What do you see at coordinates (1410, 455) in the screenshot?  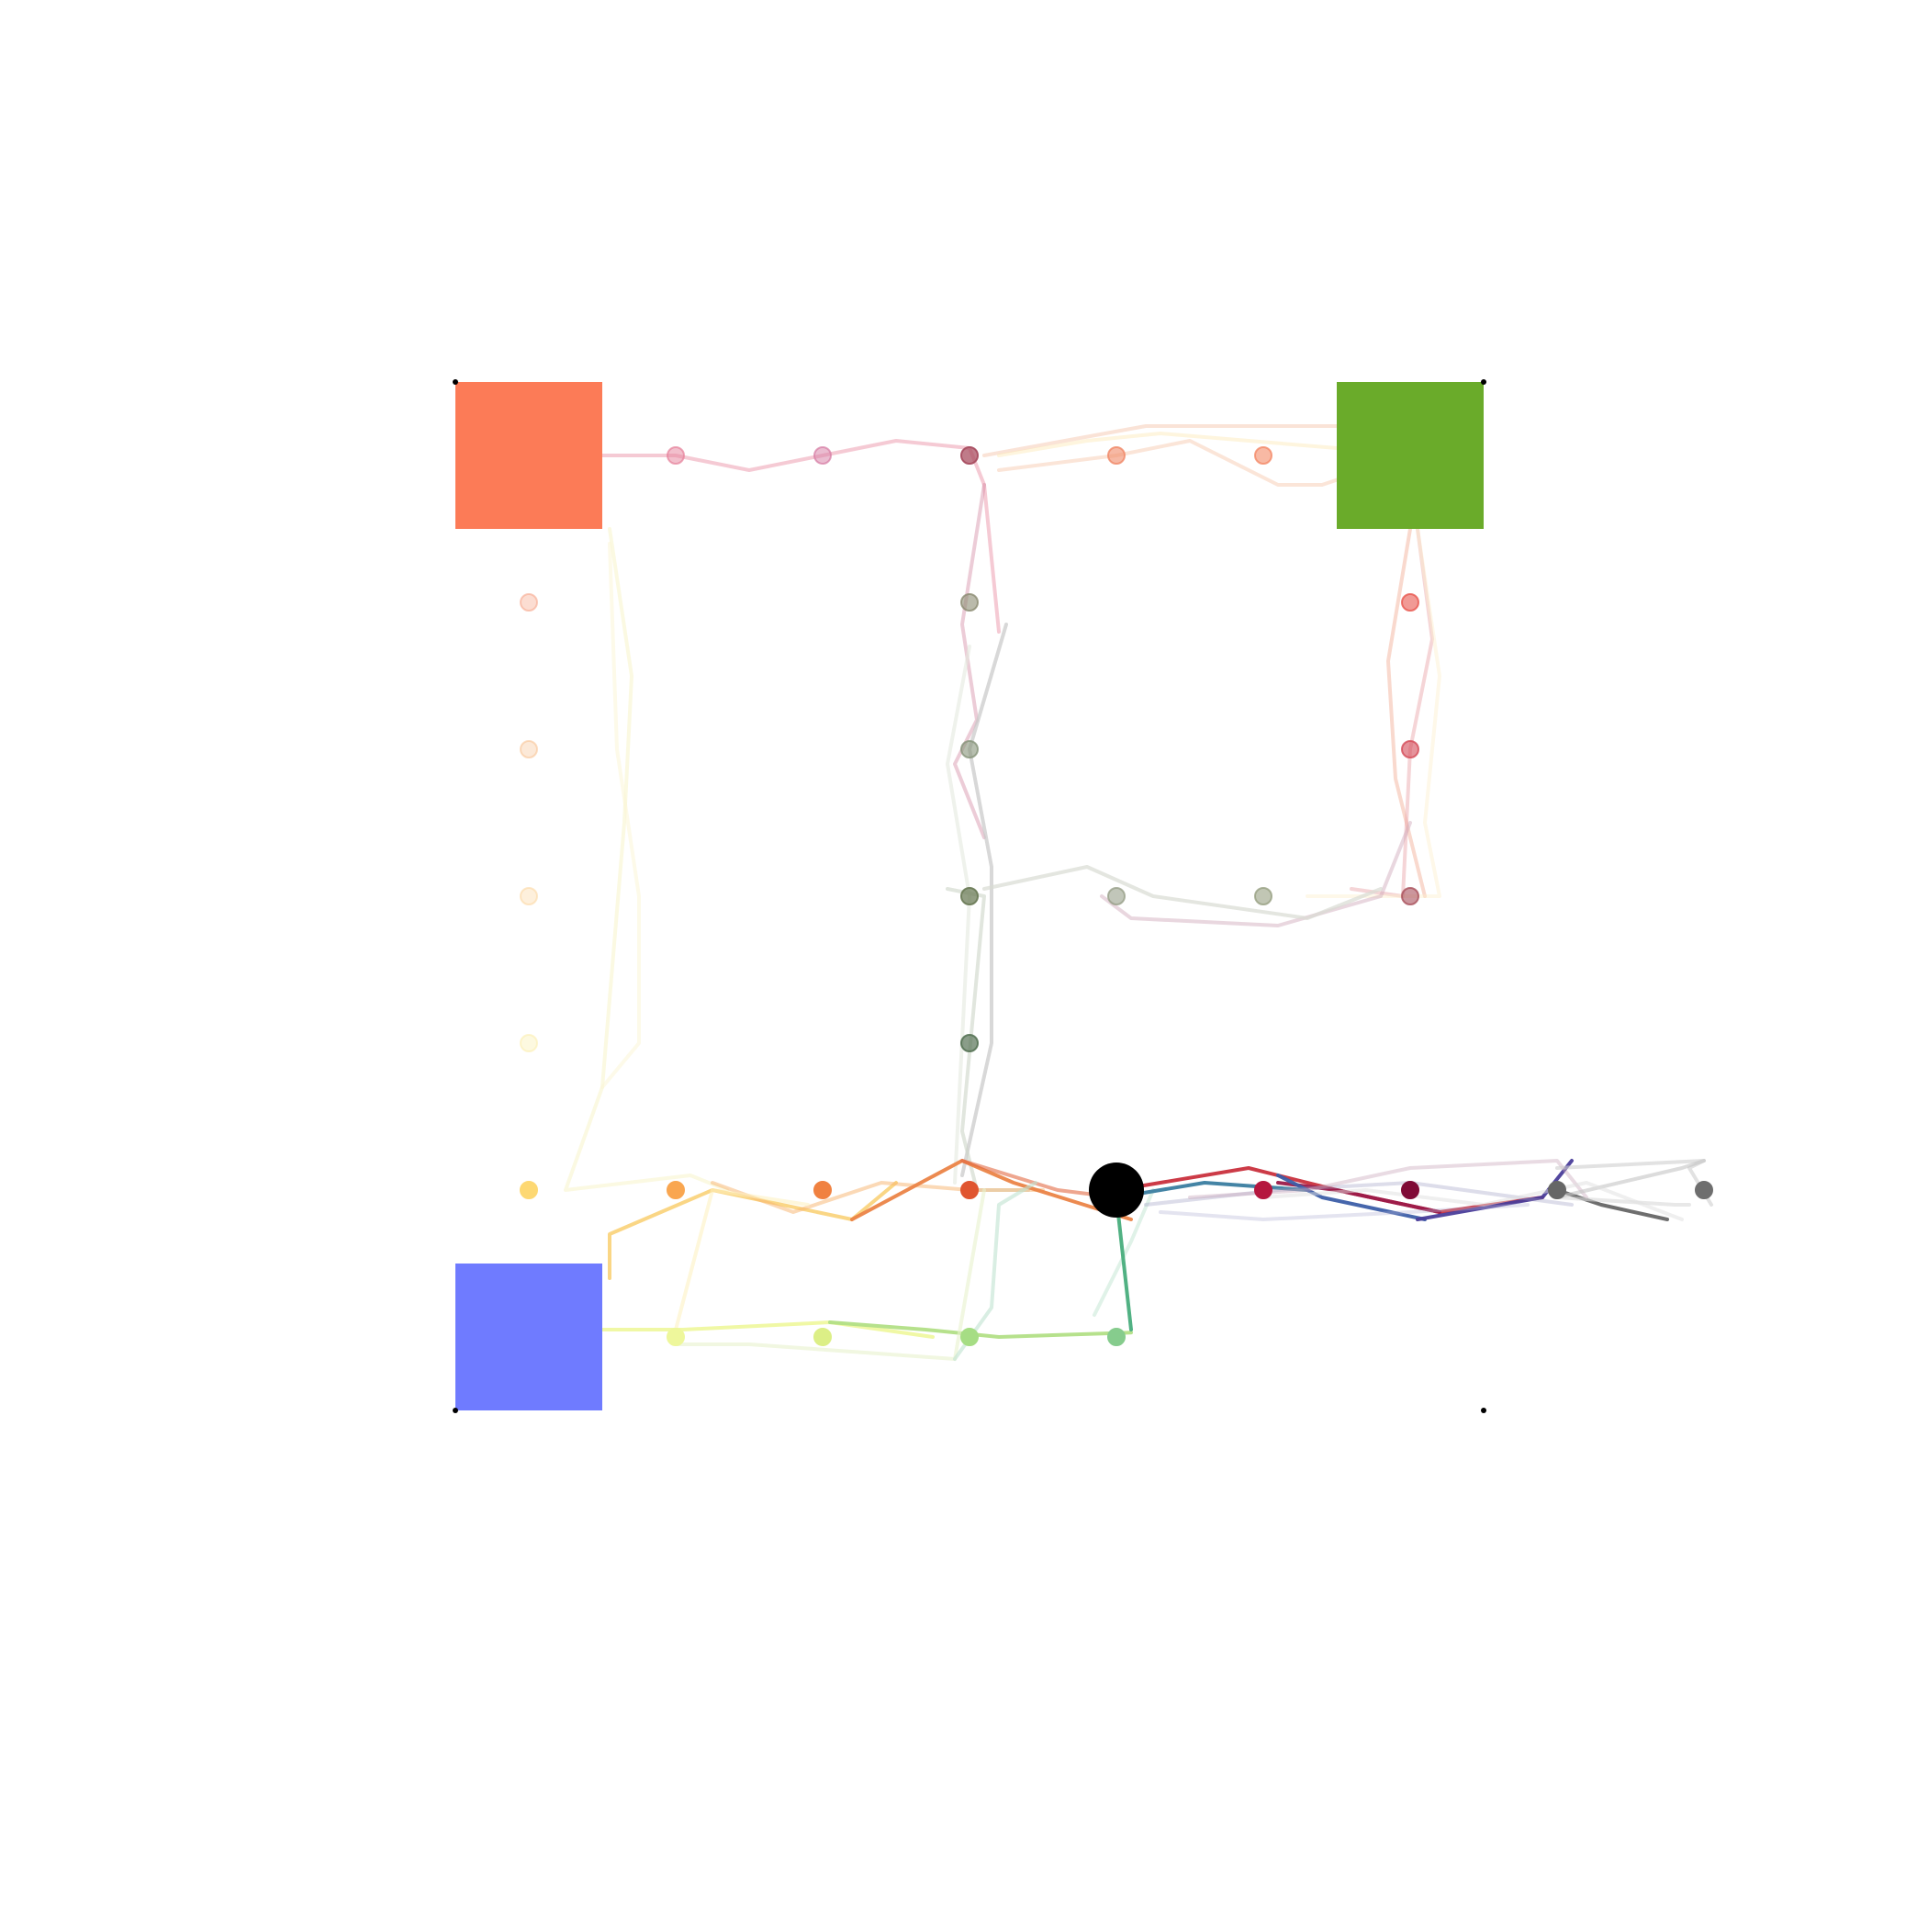 I see `green-goal` at bounding box center [1410, 455].